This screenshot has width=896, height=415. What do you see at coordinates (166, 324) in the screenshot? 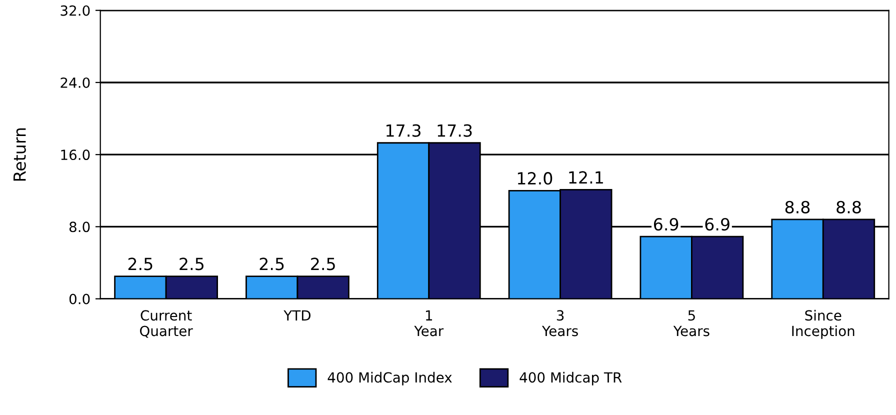
I see `x-tick-label: Current Quarter` at bounding box center [166, 324].